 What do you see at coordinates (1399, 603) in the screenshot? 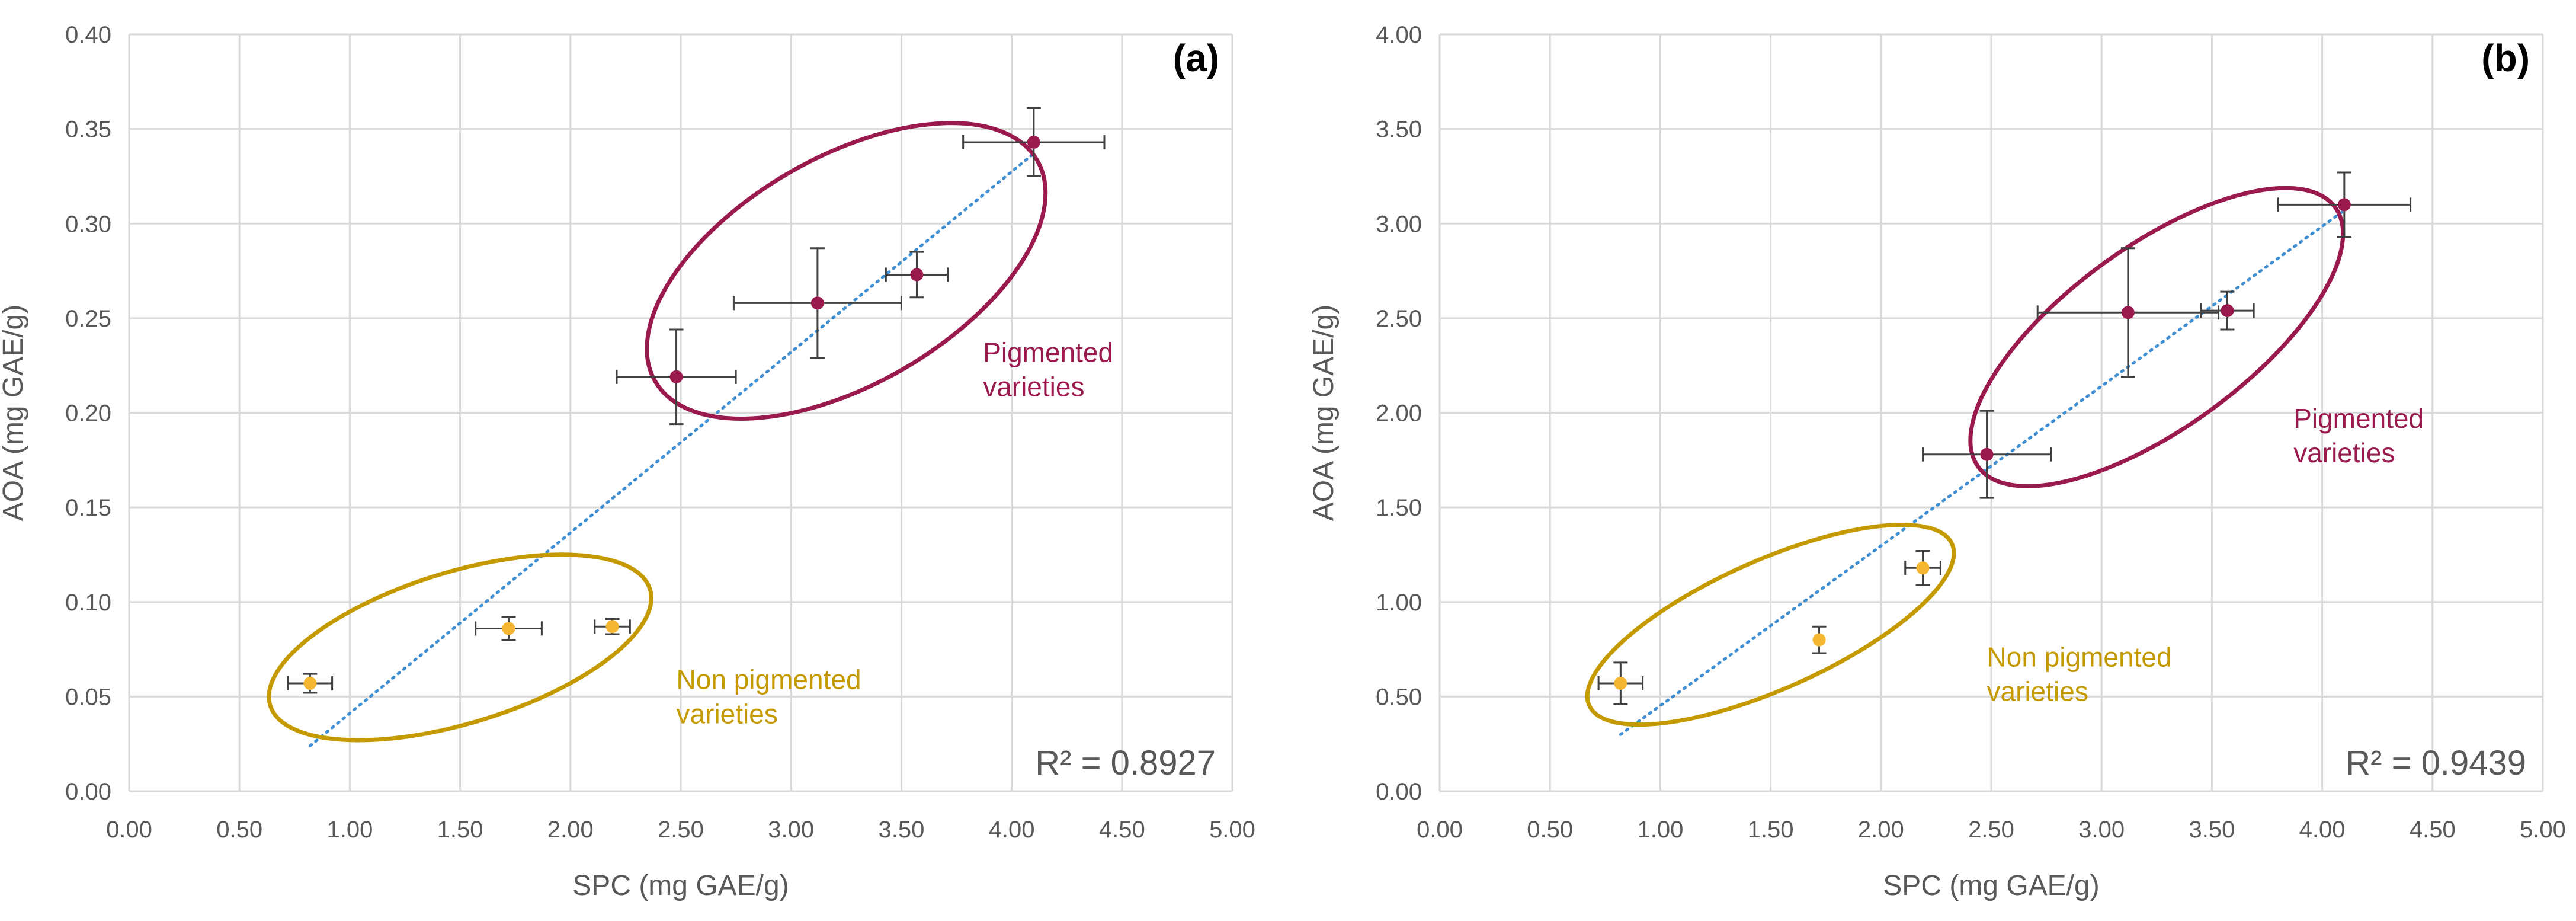
I see `y-tick-label: 1.00` at bounding box center [1399, 603].